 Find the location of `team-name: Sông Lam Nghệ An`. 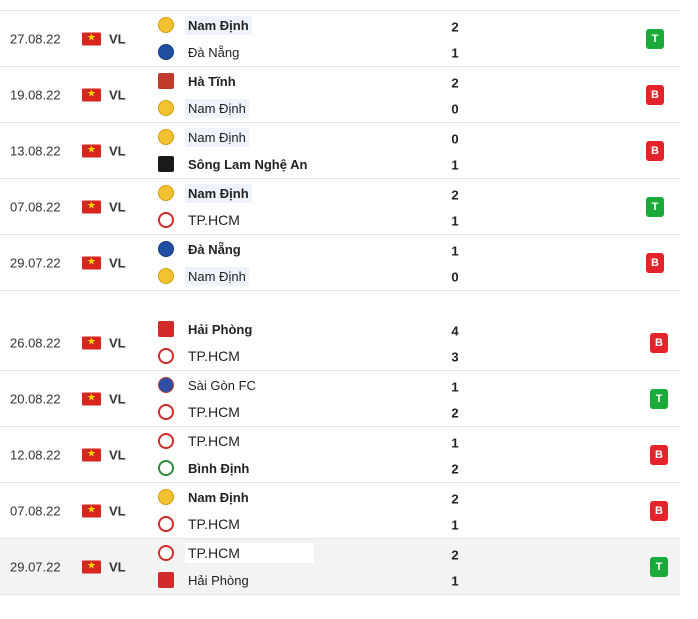

team-name: Sông Lam Nghệ An is located at coordinates (248, 164).